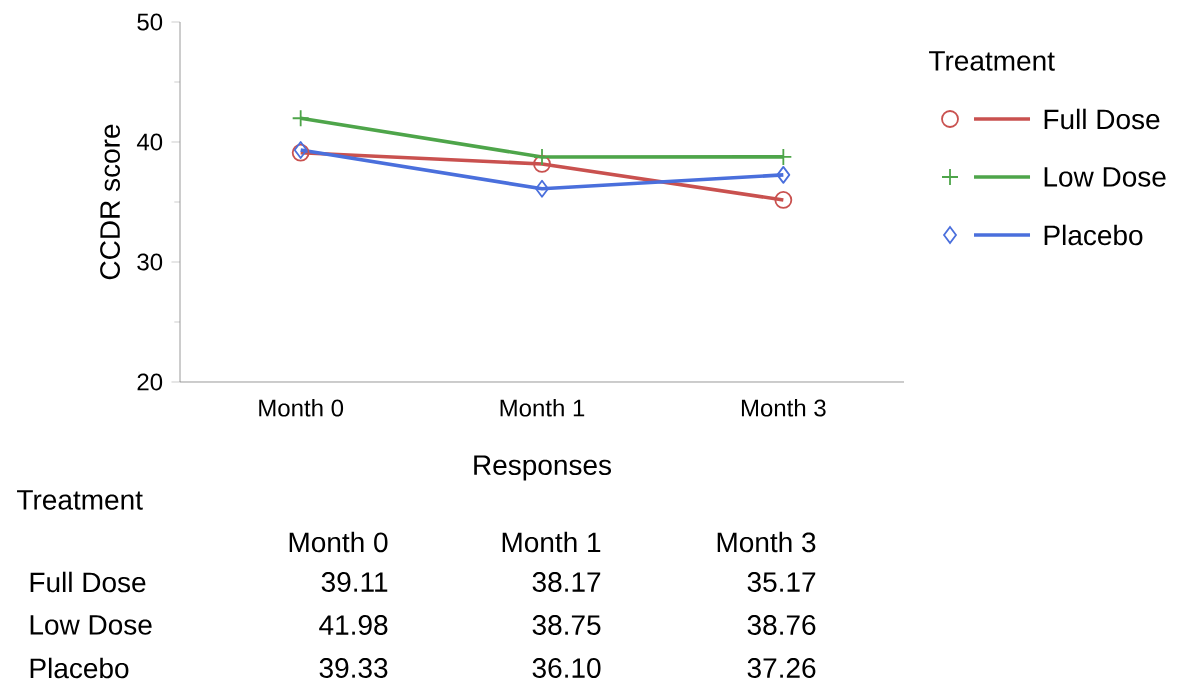  Describe the element at coordinates (551, 542) in the screenshot. I see `category-label: Month 1` at that location.